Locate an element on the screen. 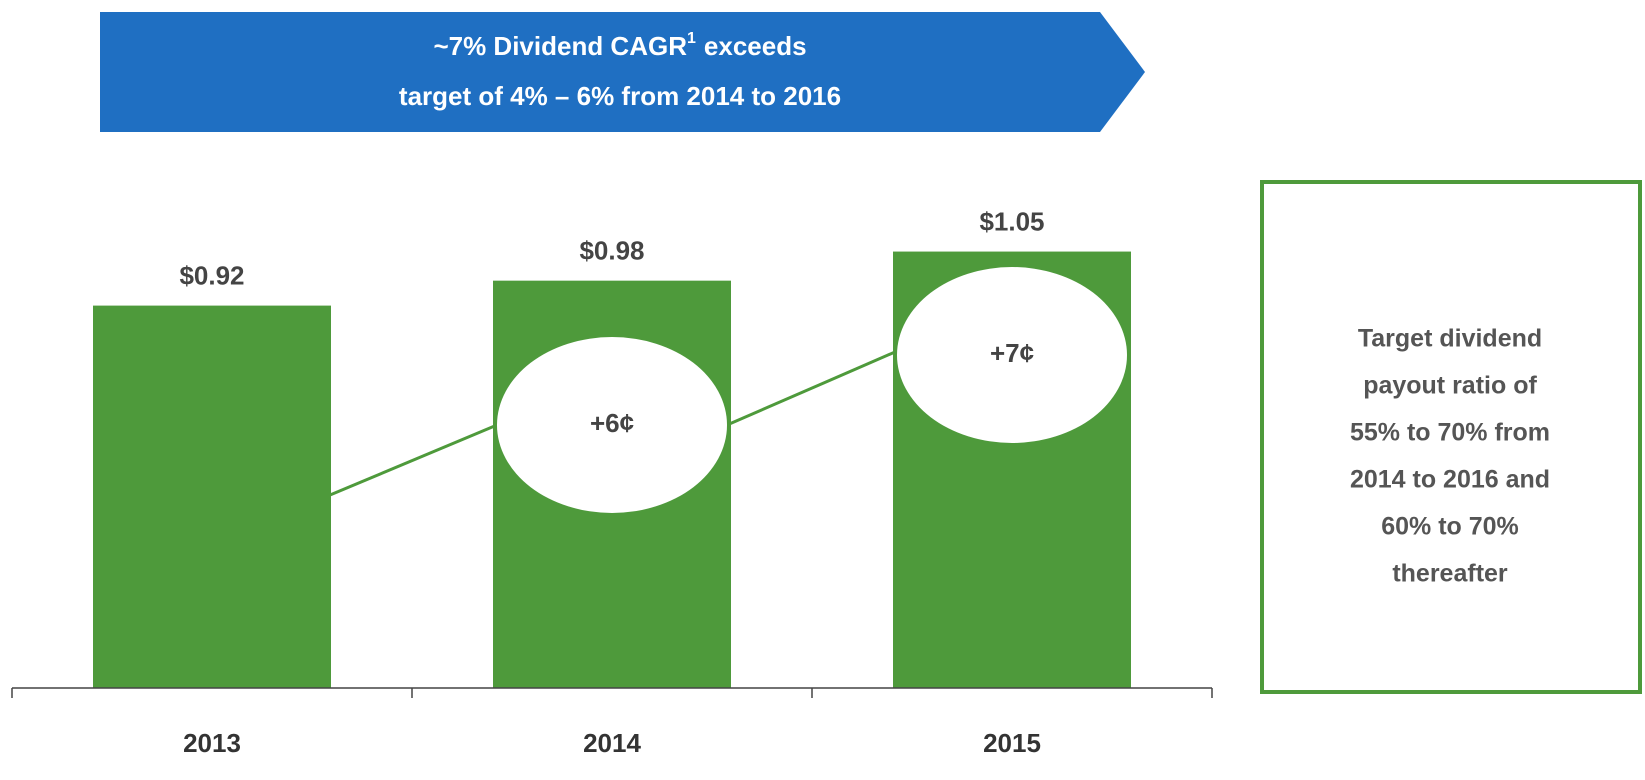 This screenshot has height=780, width=1645. banner-title: ~7% Dividend CAGR1 exceeds is located at coordinates (619, 45).